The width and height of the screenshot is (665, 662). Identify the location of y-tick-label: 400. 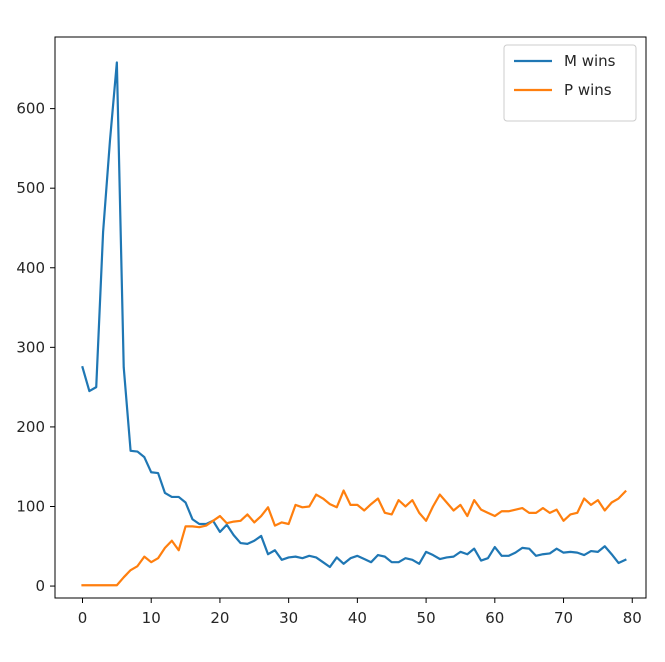
(30, 268).